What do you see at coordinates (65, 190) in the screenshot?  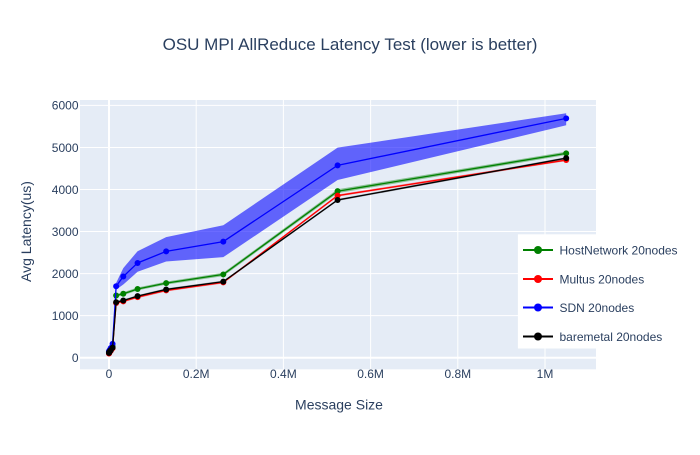 I see `svg-text: 4000` at bounding box center [65, 190].